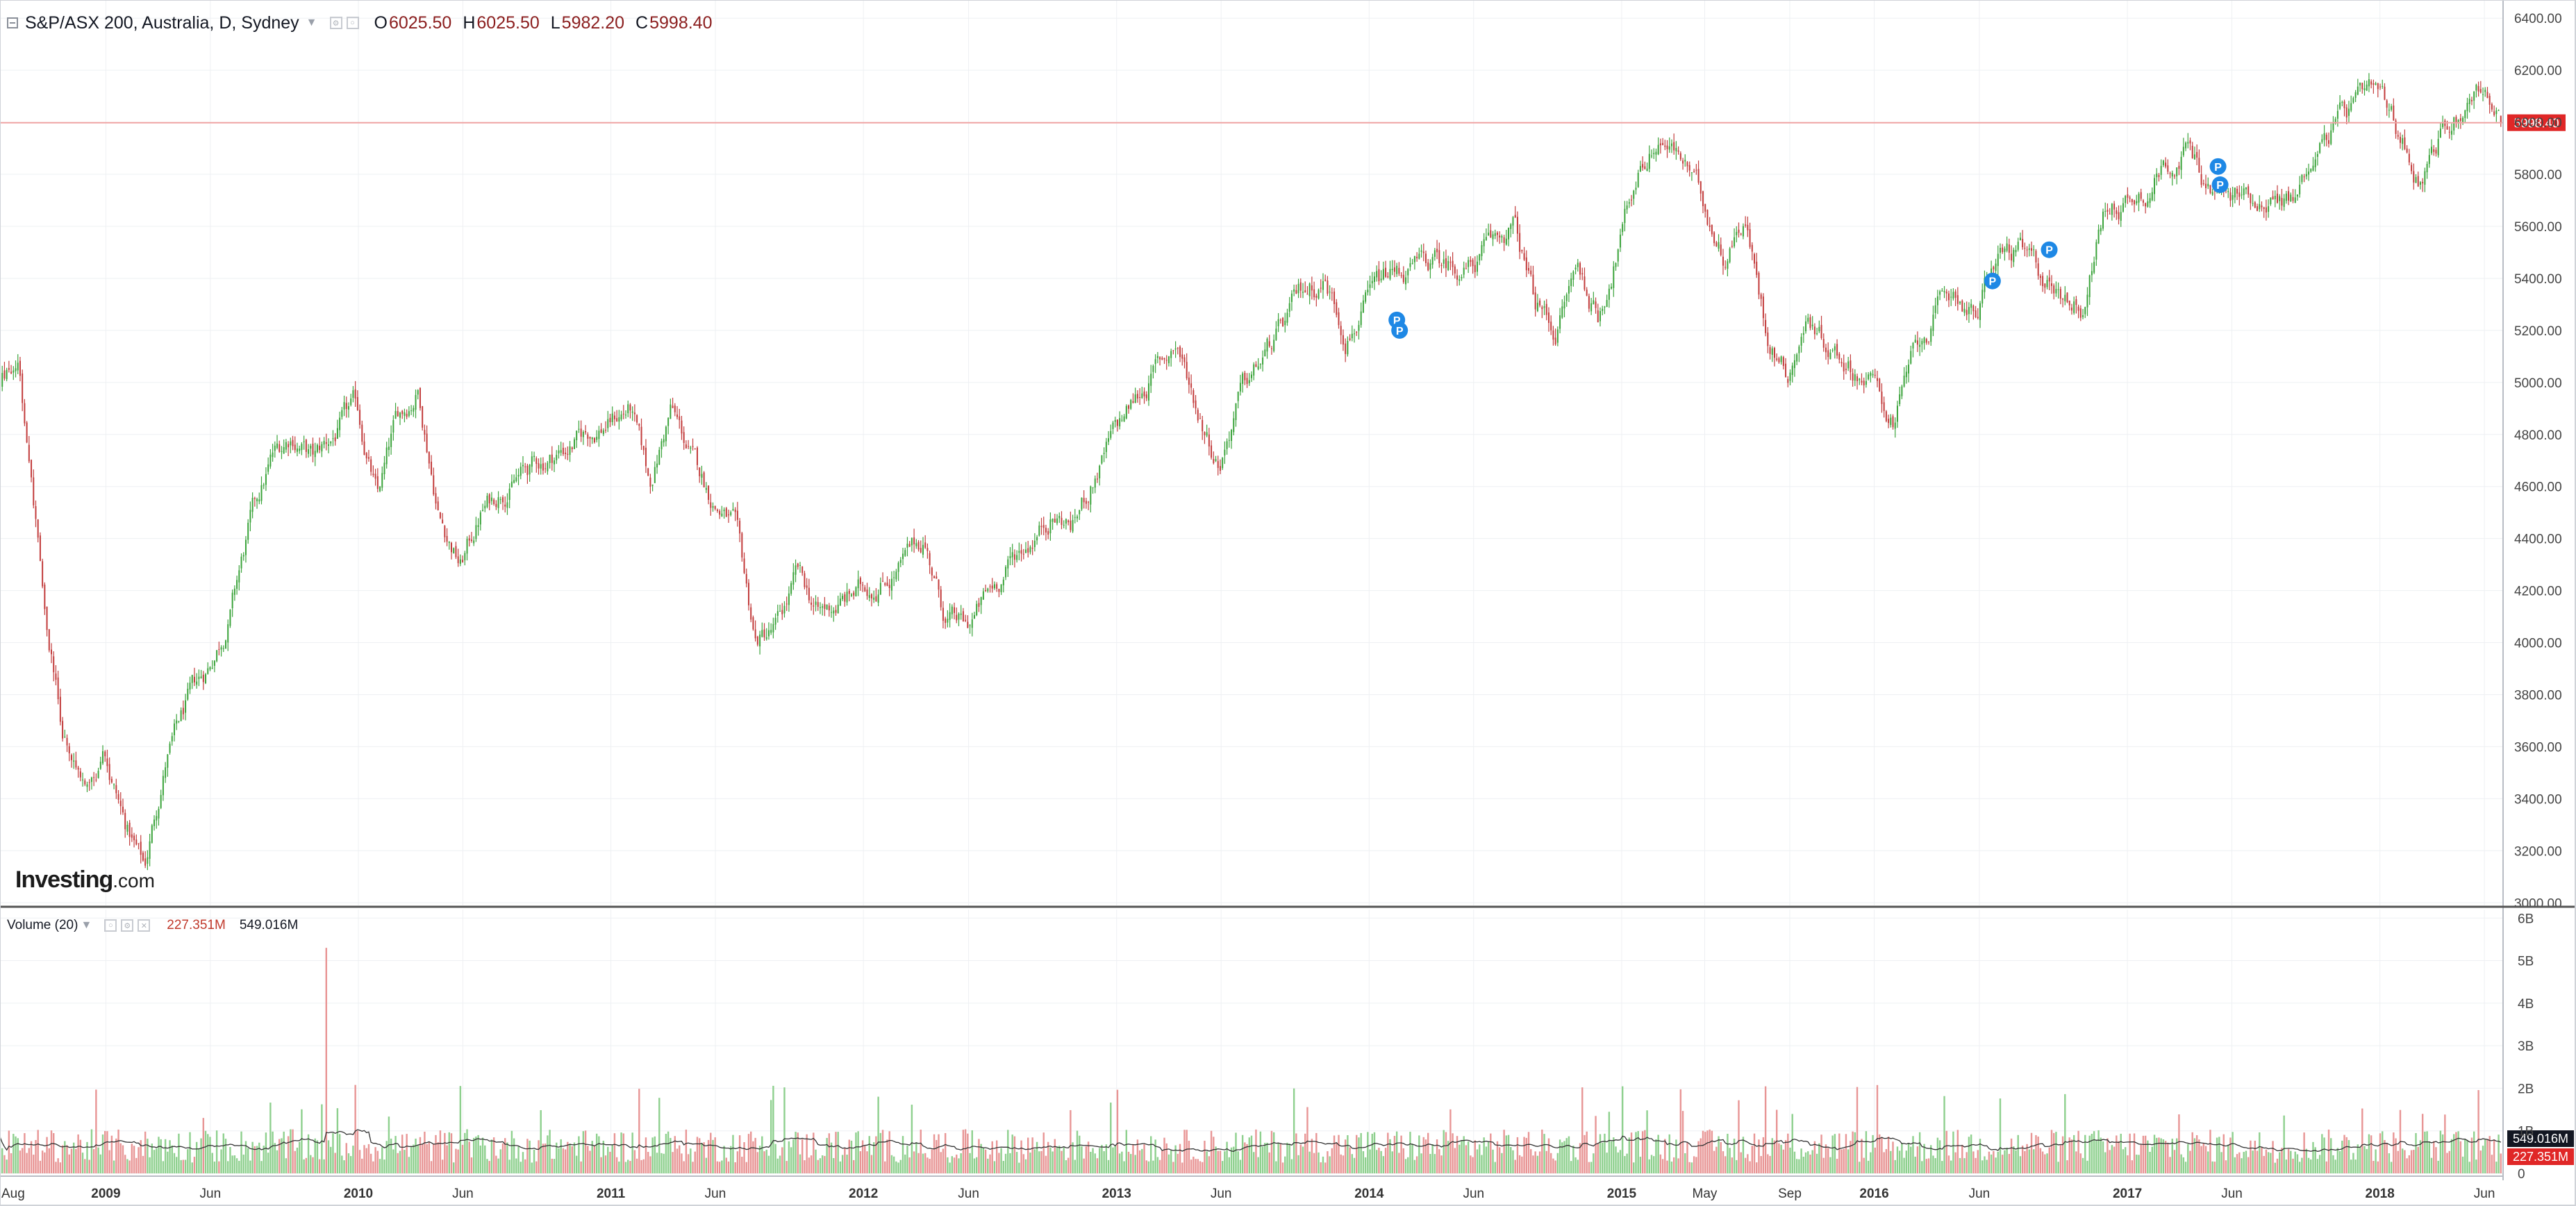 The width and height of the screenshot is (2576, 1206). What do you see at coordinates (352, 23) in the screenshot?
I see `hide-icon: ○` at bounding box center [352, 23].